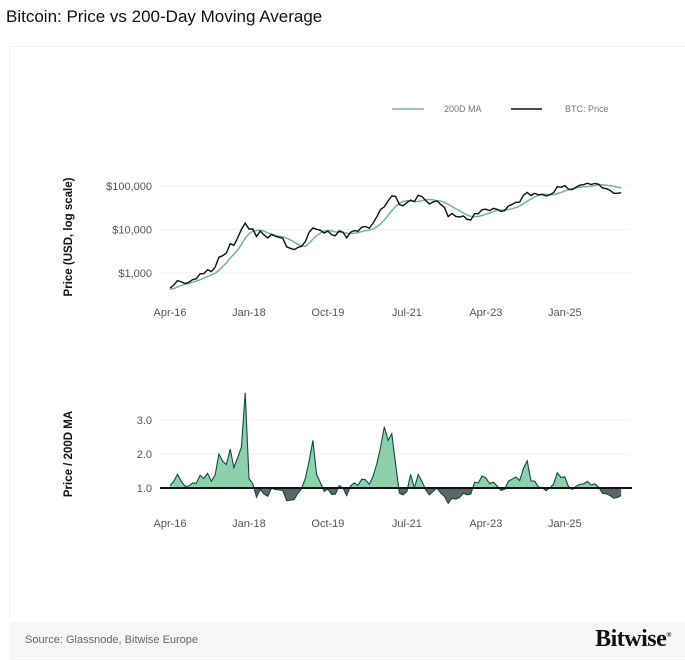 This screenshot has height=660, width=685. I want to click on price-x-tick-label: Apr-16, so click(169, 313).